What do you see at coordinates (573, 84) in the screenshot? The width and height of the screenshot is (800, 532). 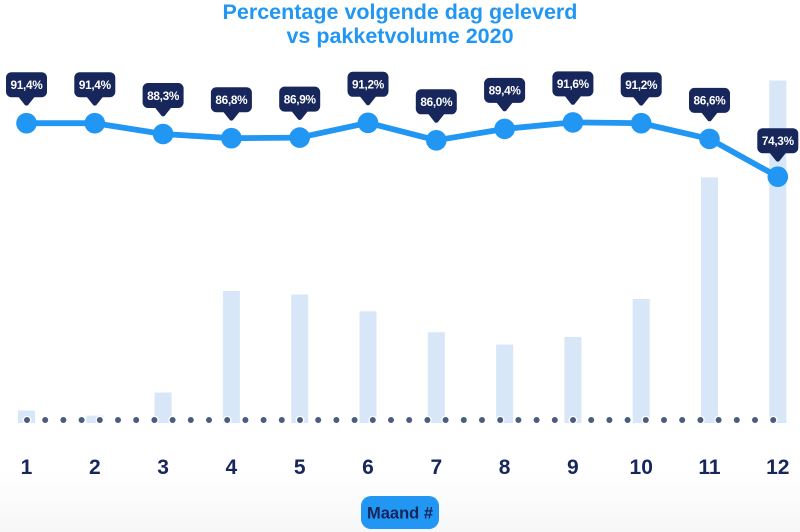 I see `svg-text: 91,6%` at bounding box center [573, 84].